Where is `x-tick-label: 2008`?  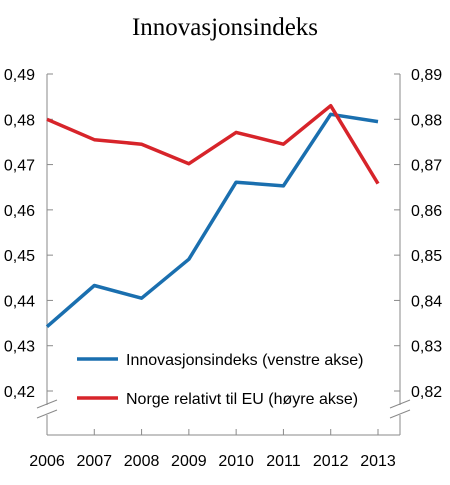 x-tick-label: 2008 is located at coordinates (142, 461).